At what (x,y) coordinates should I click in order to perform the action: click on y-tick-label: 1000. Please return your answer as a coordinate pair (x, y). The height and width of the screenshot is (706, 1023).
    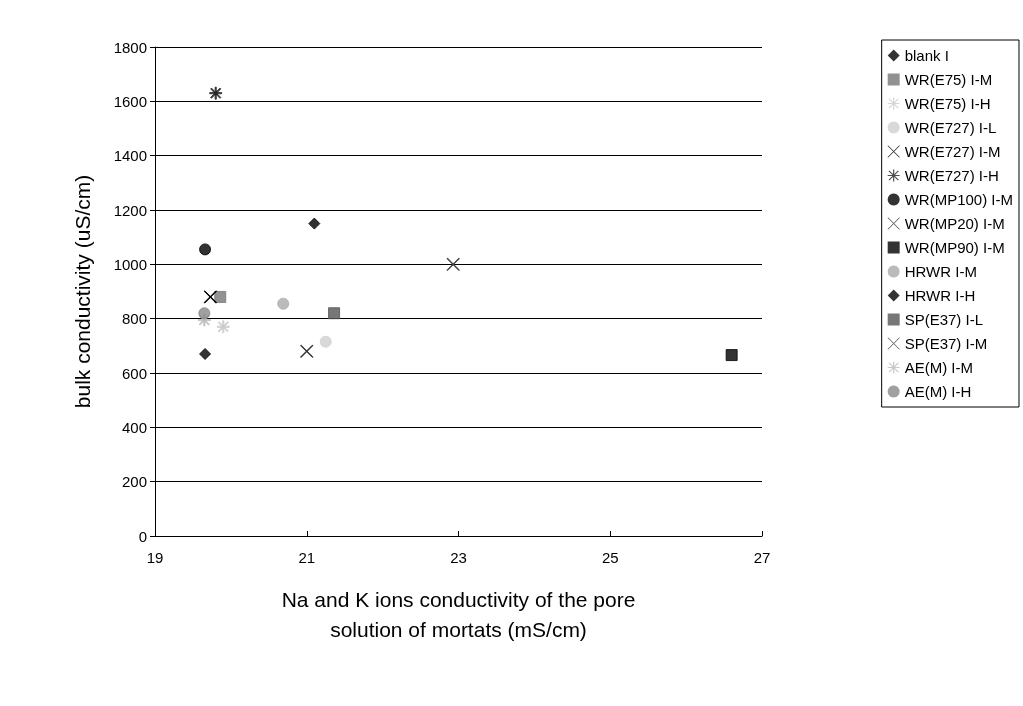
    Looking at the image, I should click on (130, 264).